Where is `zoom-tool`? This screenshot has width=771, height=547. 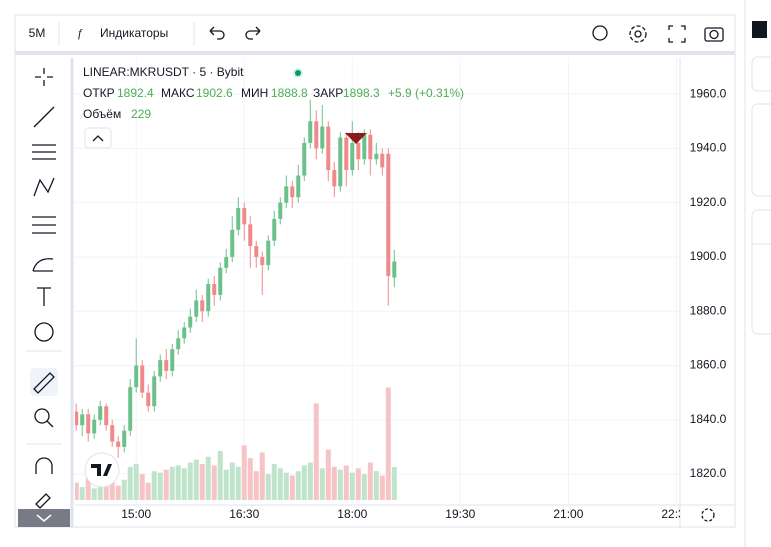
zoom-tool is located at coordinates (42, 416).